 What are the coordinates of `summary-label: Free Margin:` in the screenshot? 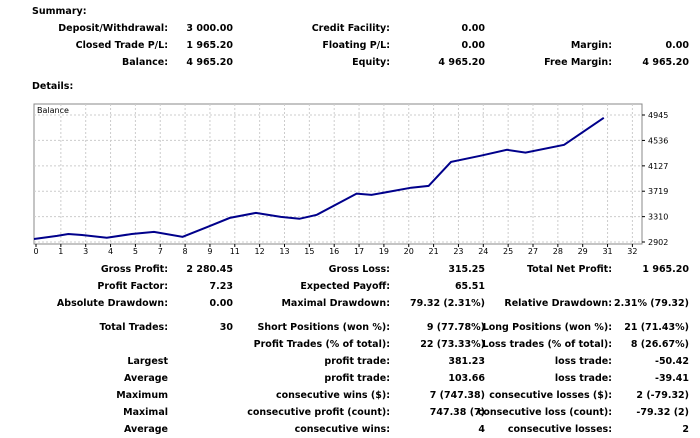 It's located at (578, 62).